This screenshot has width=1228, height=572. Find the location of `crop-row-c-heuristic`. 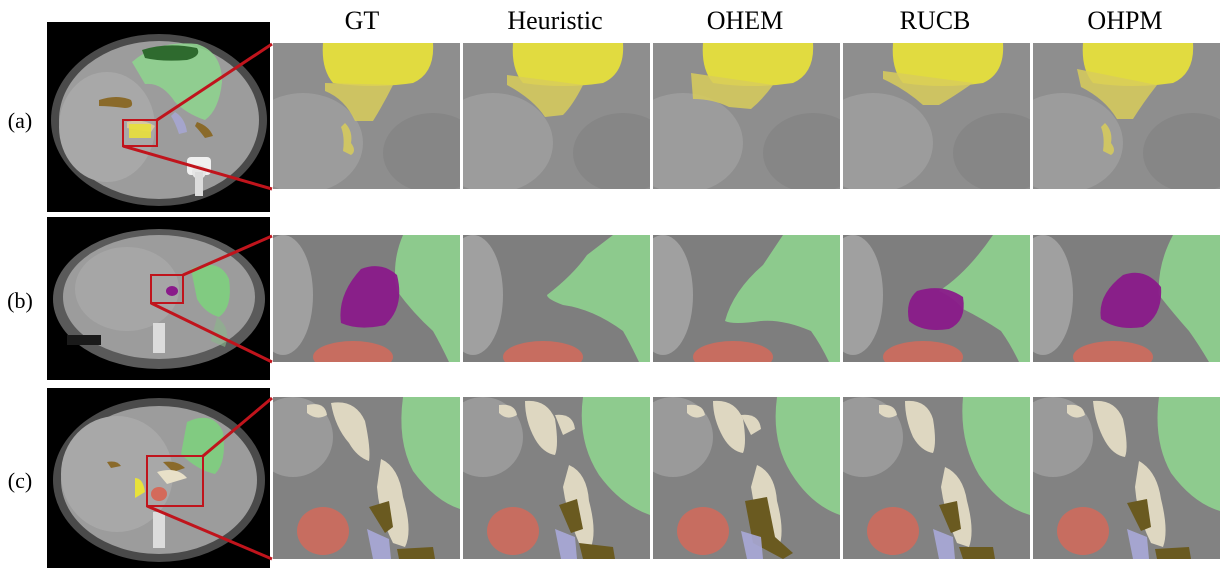

crop-row-c-heuristic is located at coordinates (556, 478).